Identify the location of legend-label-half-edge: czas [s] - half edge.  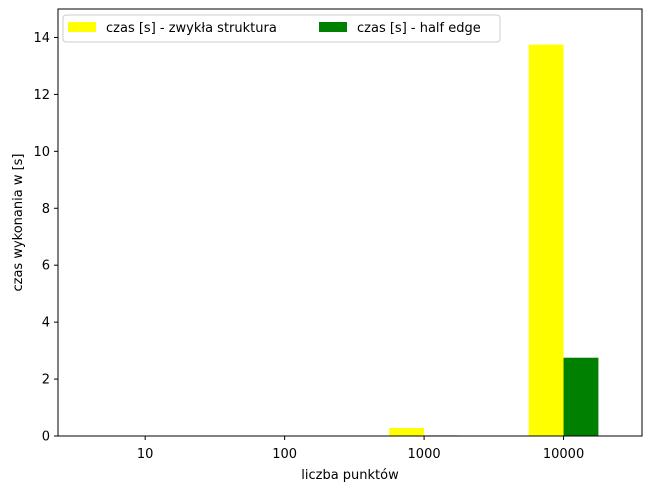
(419, 28).